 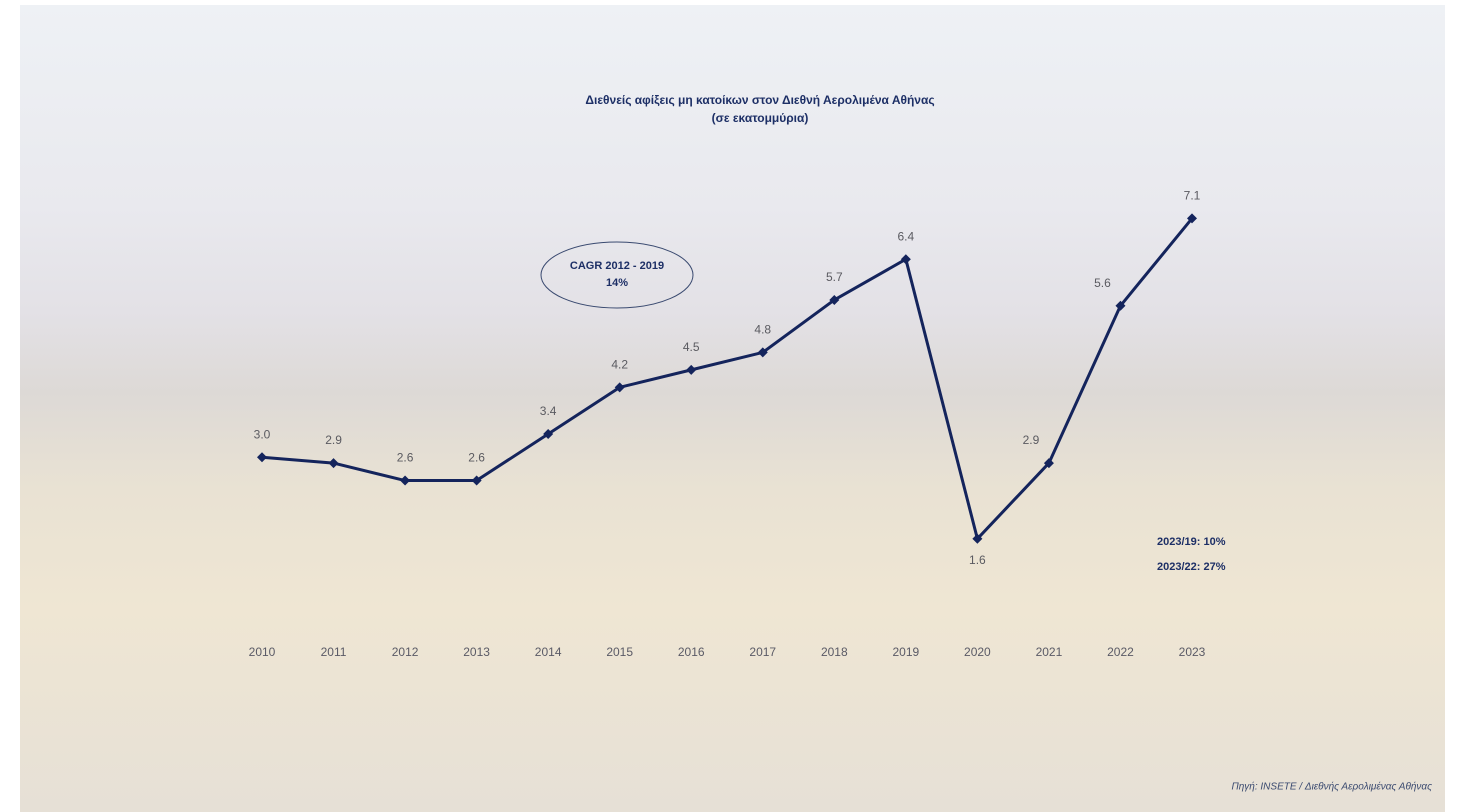 I want to click on x-tick-label: 2018, so click(x=834, y=652).